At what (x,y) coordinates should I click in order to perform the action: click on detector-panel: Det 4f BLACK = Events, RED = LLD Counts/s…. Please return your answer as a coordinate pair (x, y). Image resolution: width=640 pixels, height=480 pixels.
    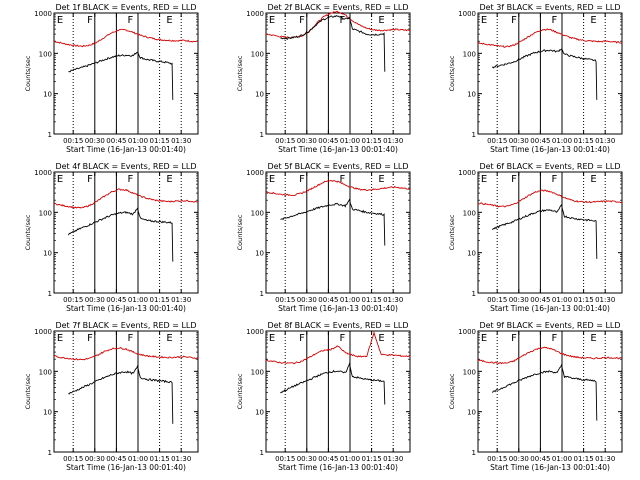
    Looking at the image, I should click on (111, 237).